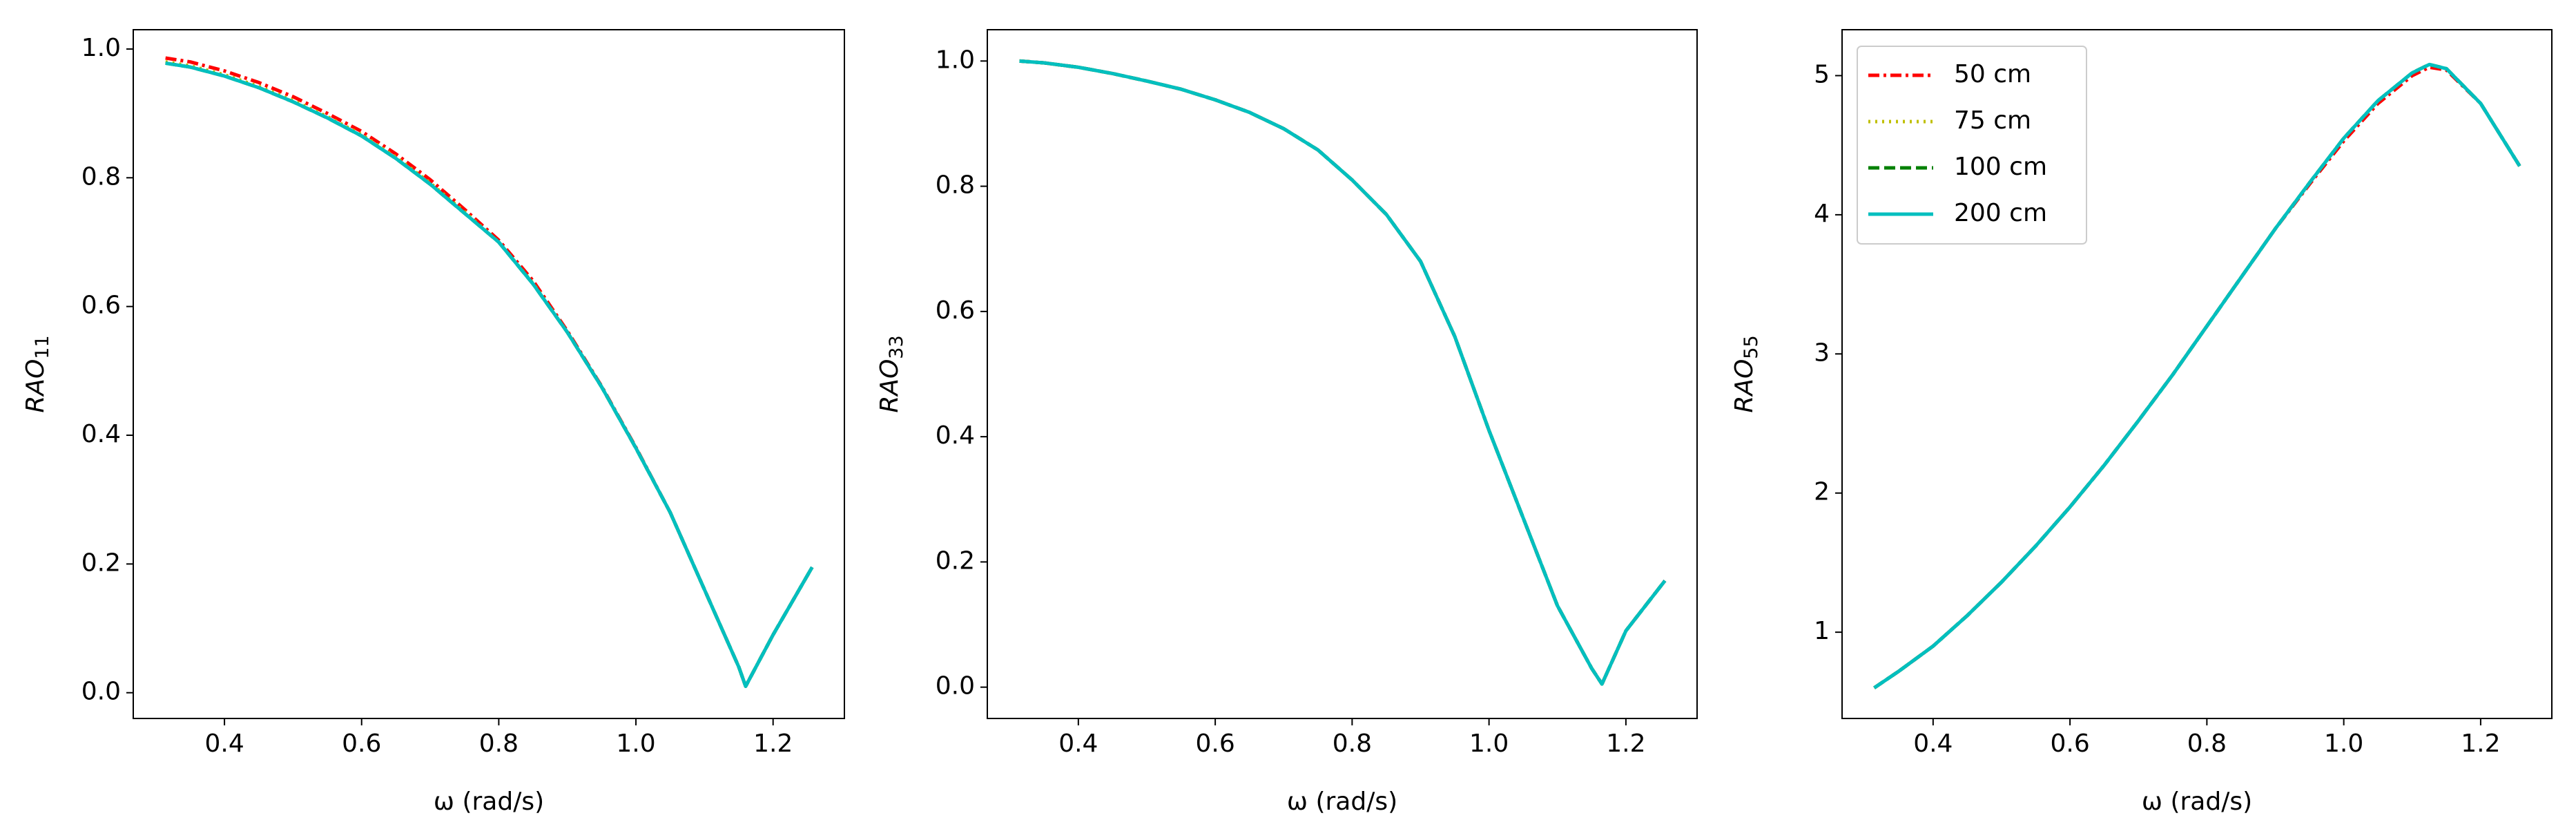 Image resolution: width=2576 pixels, height=829 pixels. Describe the element at coordinates (1822, 492) in the screenshot. I see `y-tick-label: 2` at that location.